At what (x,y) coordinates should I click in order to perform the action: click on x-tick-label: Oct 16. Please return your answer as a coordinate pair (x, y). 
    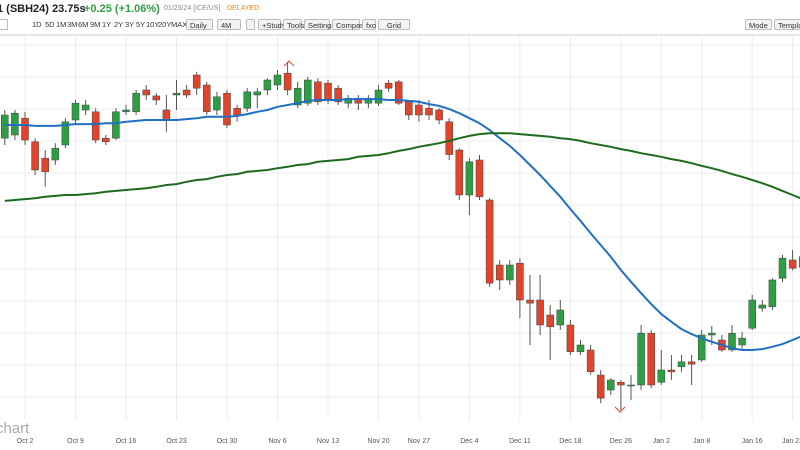
    Looking at the image, I should click on (126, 441).